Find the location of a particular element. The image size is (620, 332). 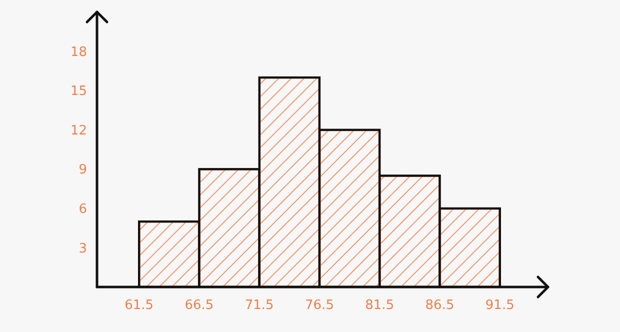

x-tick-label: 71.5 is located at coordinates (259, 305).